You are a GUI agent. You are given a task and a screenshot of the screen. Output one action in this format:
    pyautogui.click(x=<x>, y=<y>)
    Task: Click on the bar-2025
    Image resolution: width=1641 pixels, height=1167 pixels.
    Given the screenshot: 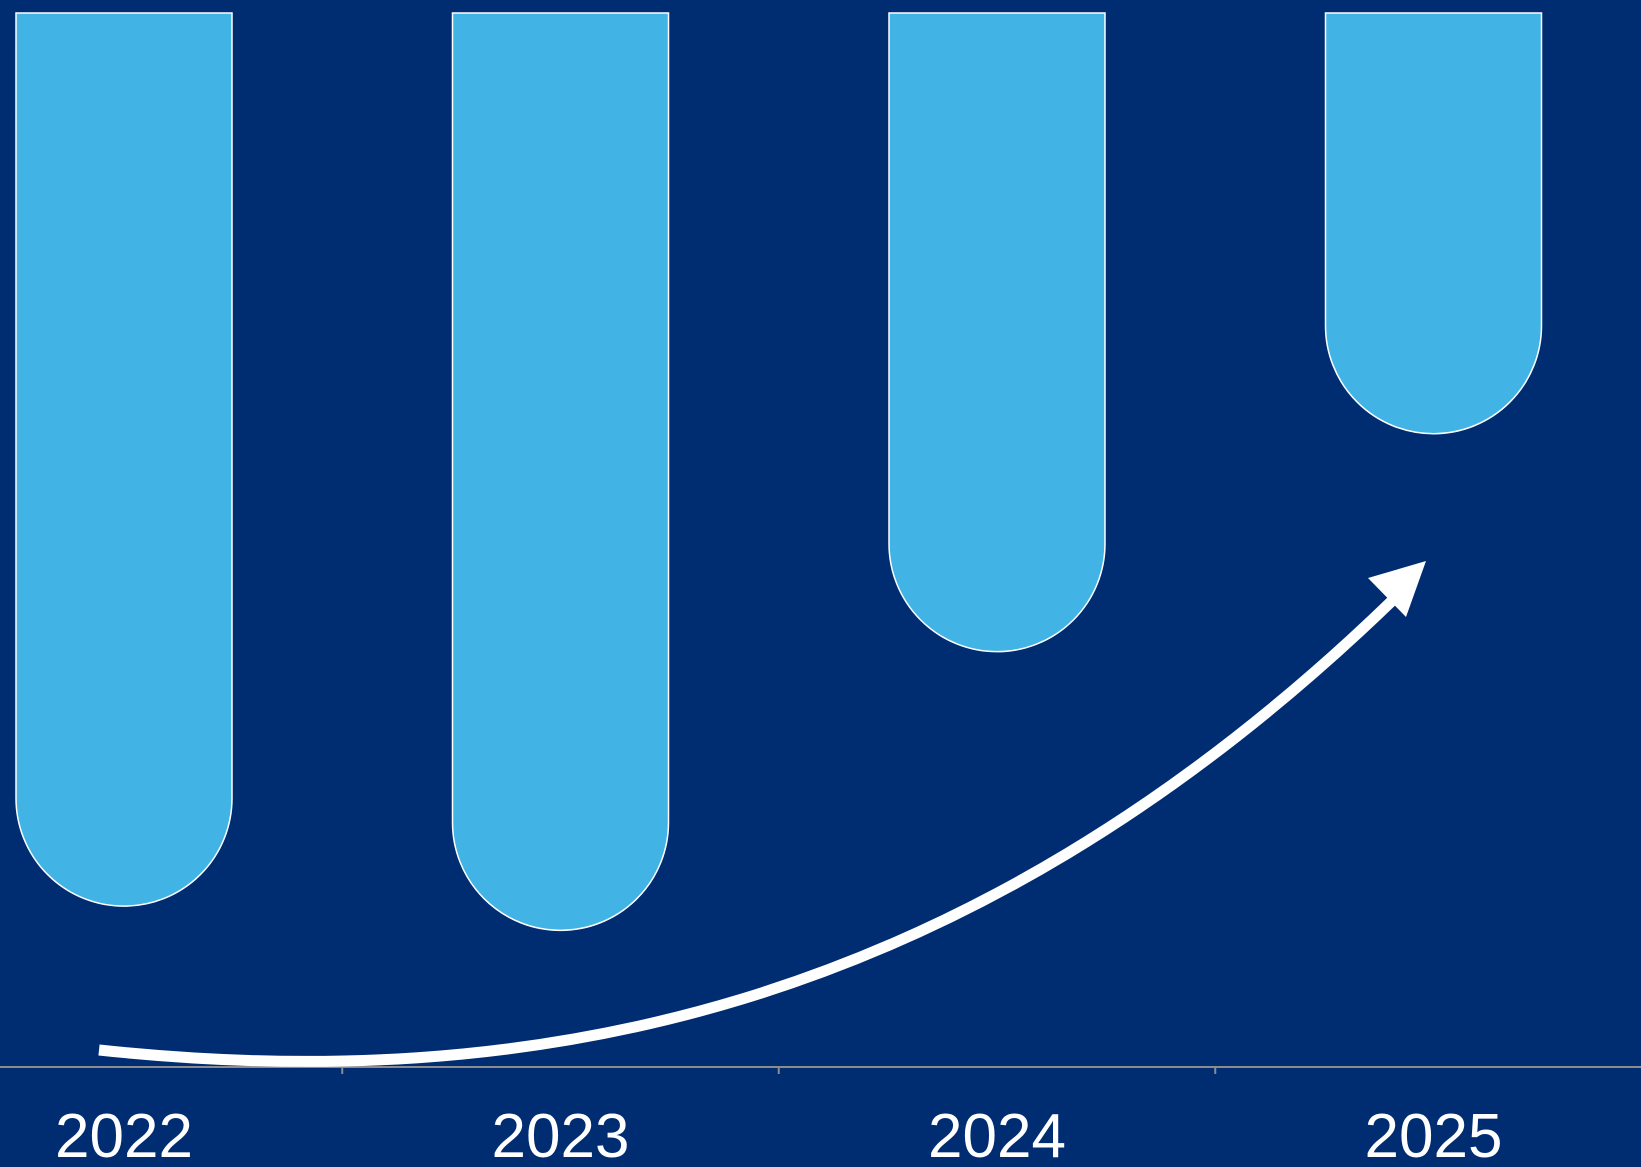 What is the action you would take?
    pyautogui.click(x=1433, y=223)
    